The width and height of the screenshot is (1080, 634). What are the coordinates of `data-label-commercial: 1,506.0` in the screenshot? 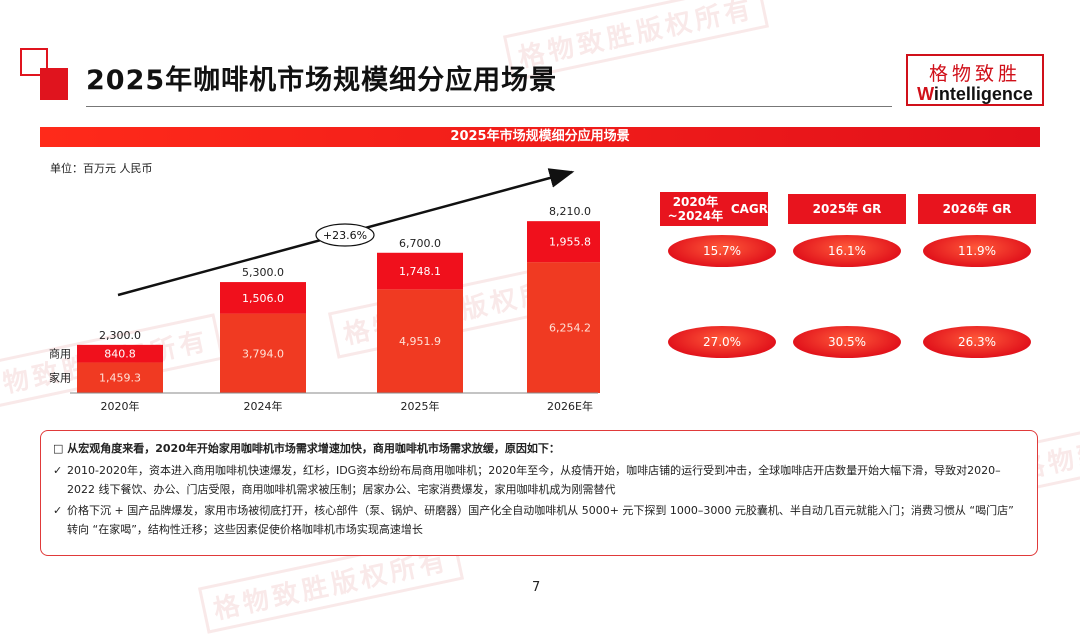 It's located at (263, 298).